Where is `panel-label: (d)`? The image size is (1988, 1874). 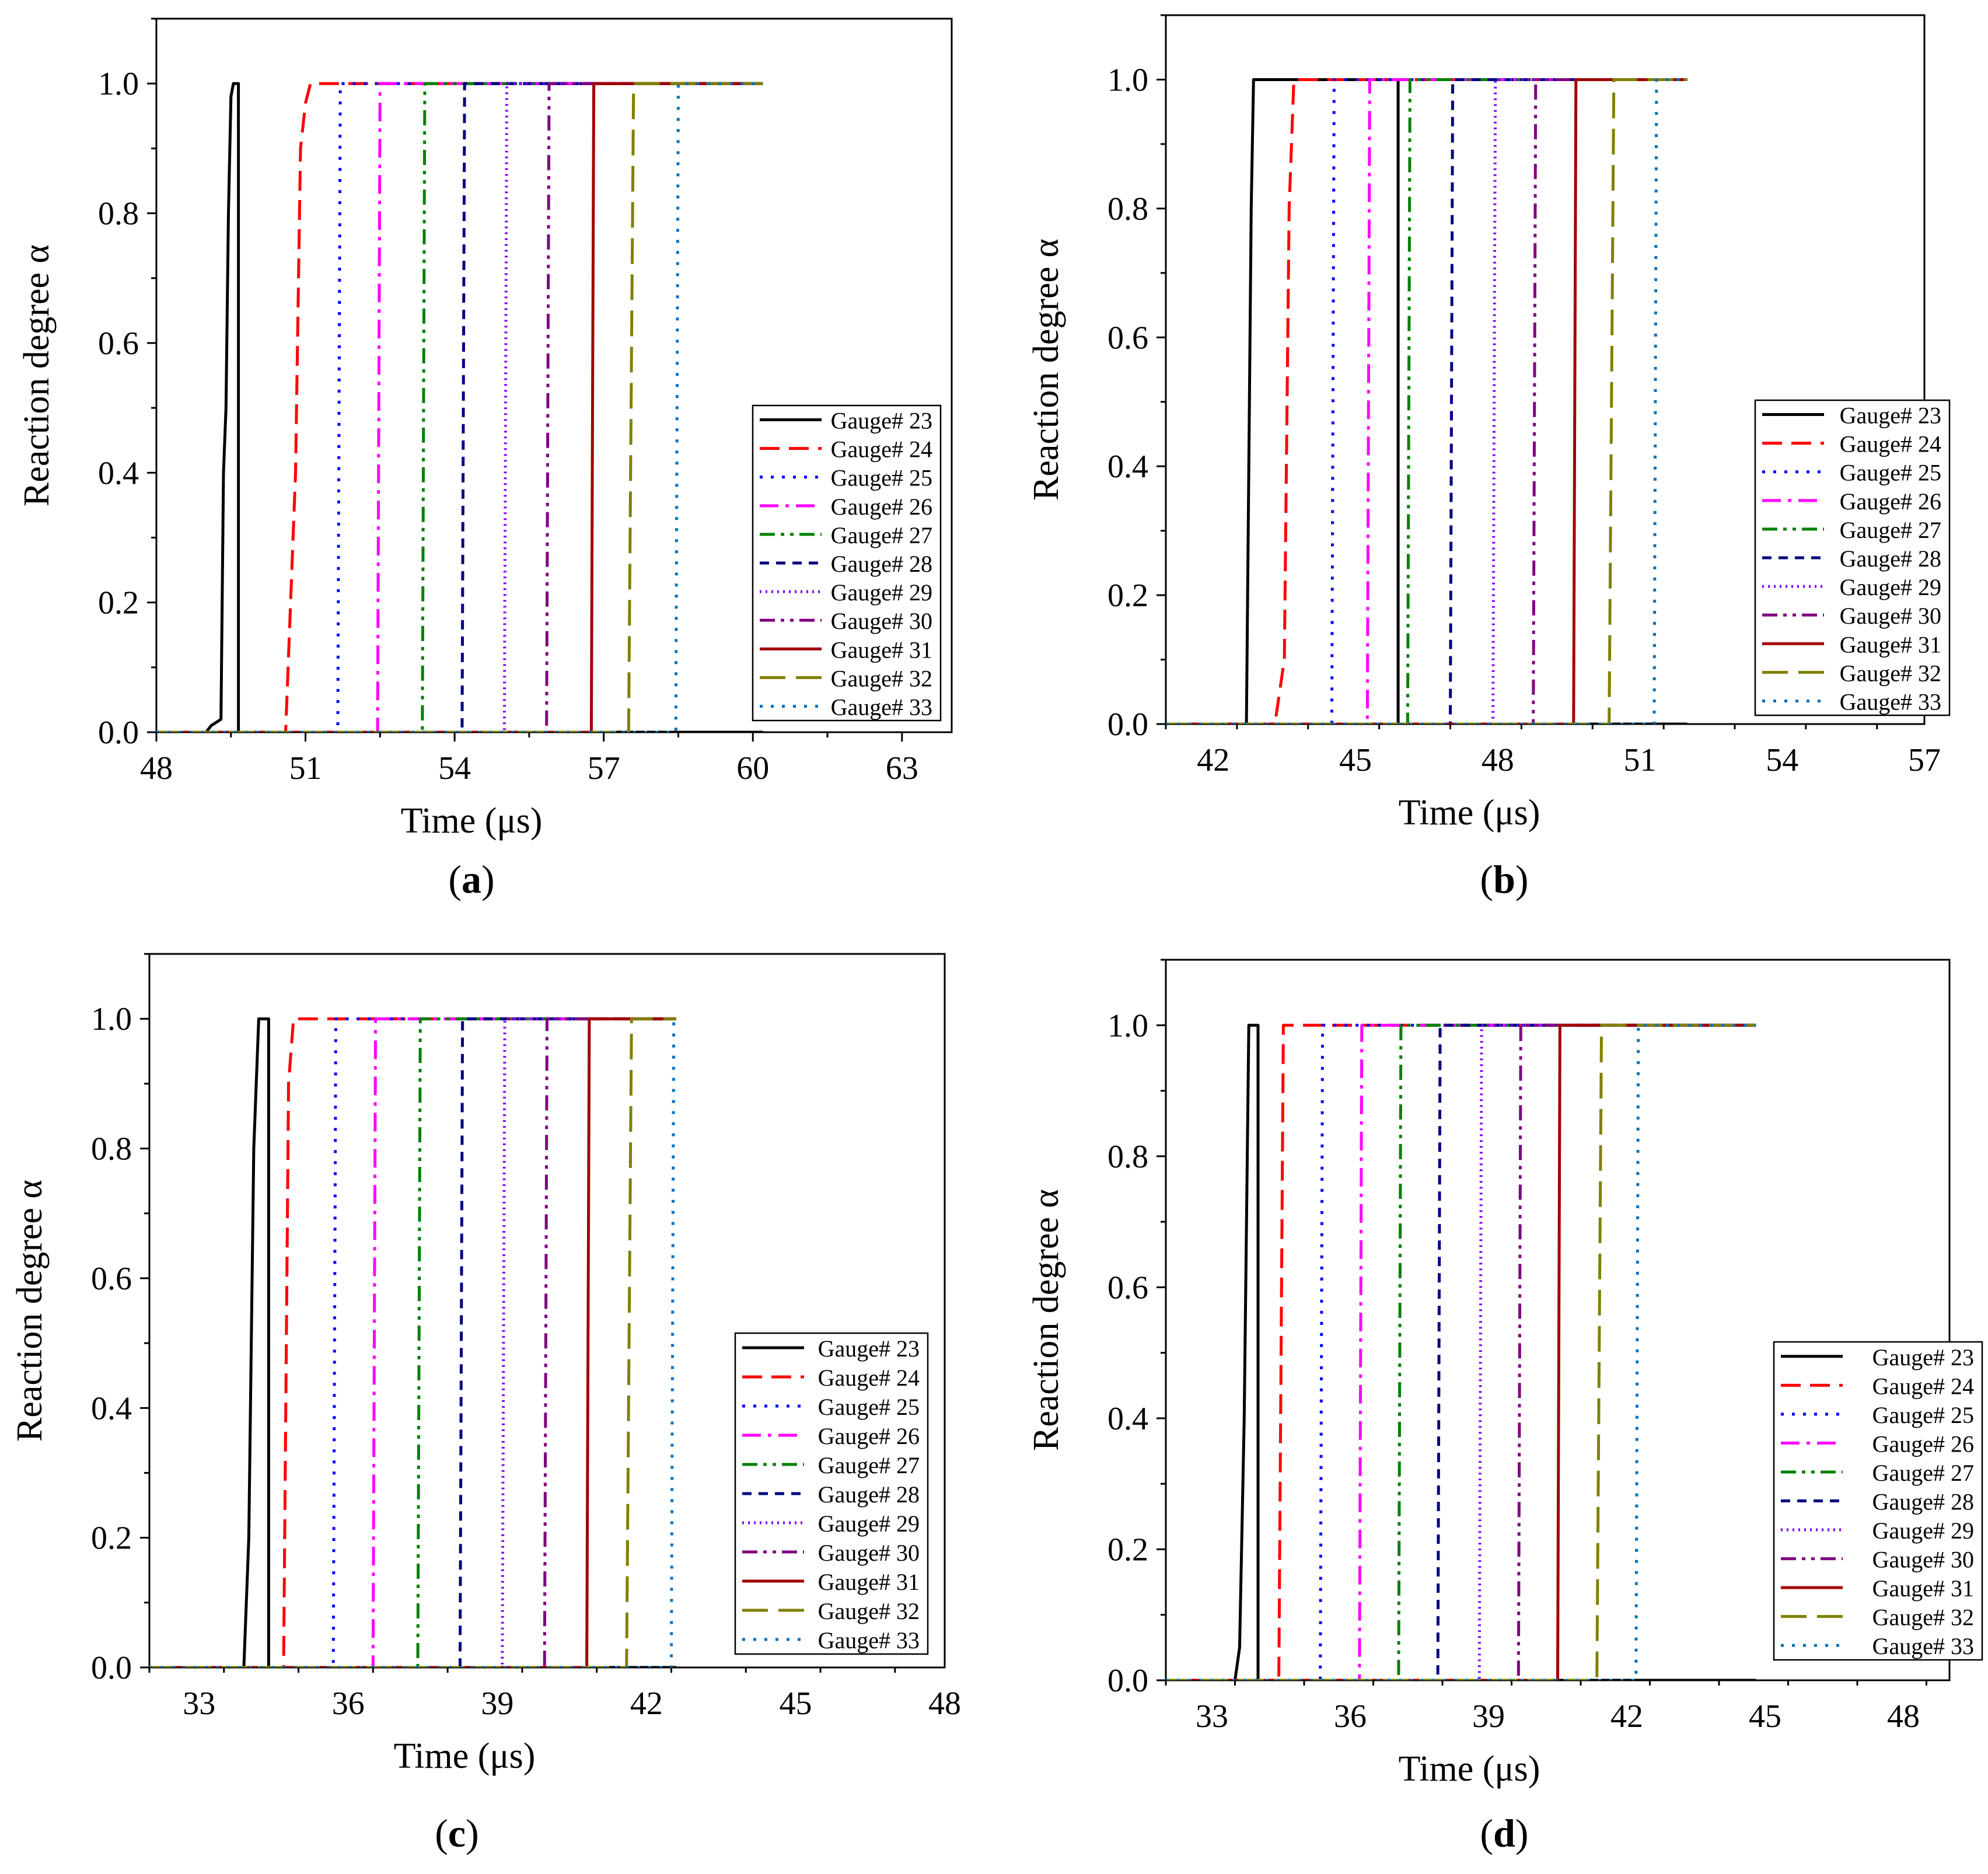
panel-label: (d) is located at coordinates (1504, 1833).